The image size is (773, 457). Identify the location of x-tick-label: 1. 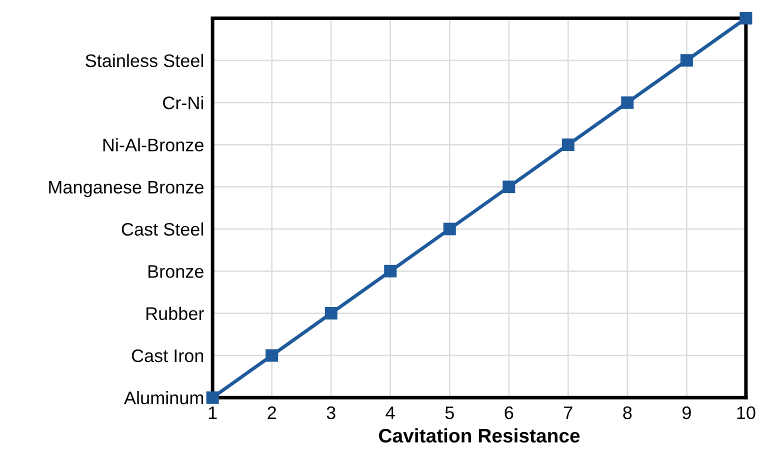
(212, 413).